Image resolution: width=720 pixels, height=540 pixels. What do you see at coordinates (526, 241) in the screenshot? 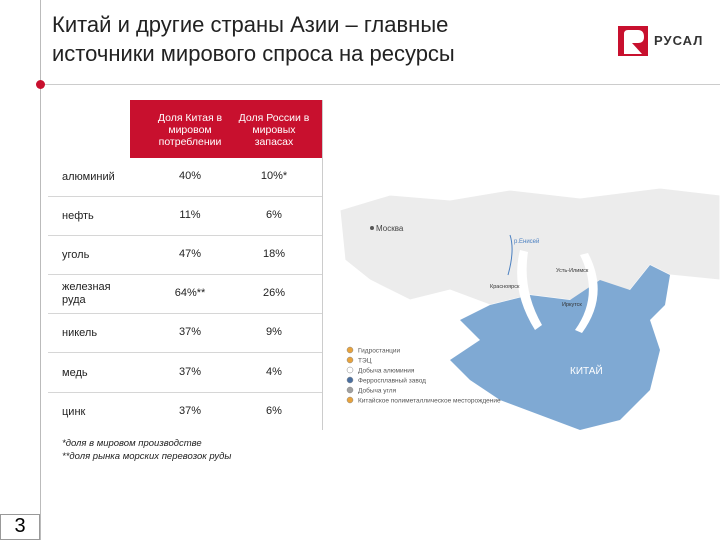
I see `map-label: р.Енисей` at bounding box center [526, 241].